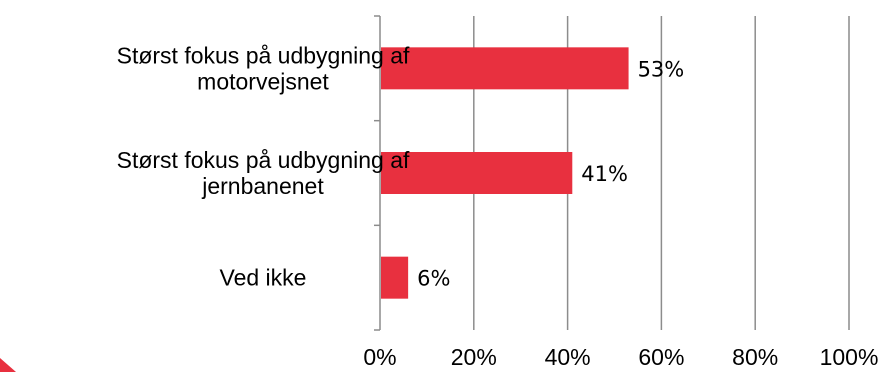  Describe the element at coordinates (474, 357) in the screenshot. I see `x-tick-label-20: 20%` at that location.